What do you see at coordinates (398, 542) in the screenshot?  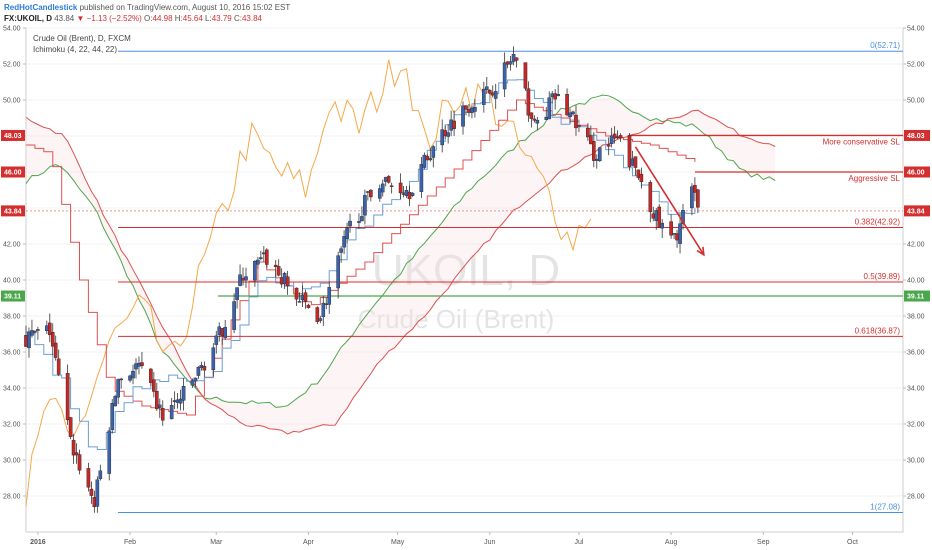 I see `x-tick-label: May` at bounding box center [398, 542].